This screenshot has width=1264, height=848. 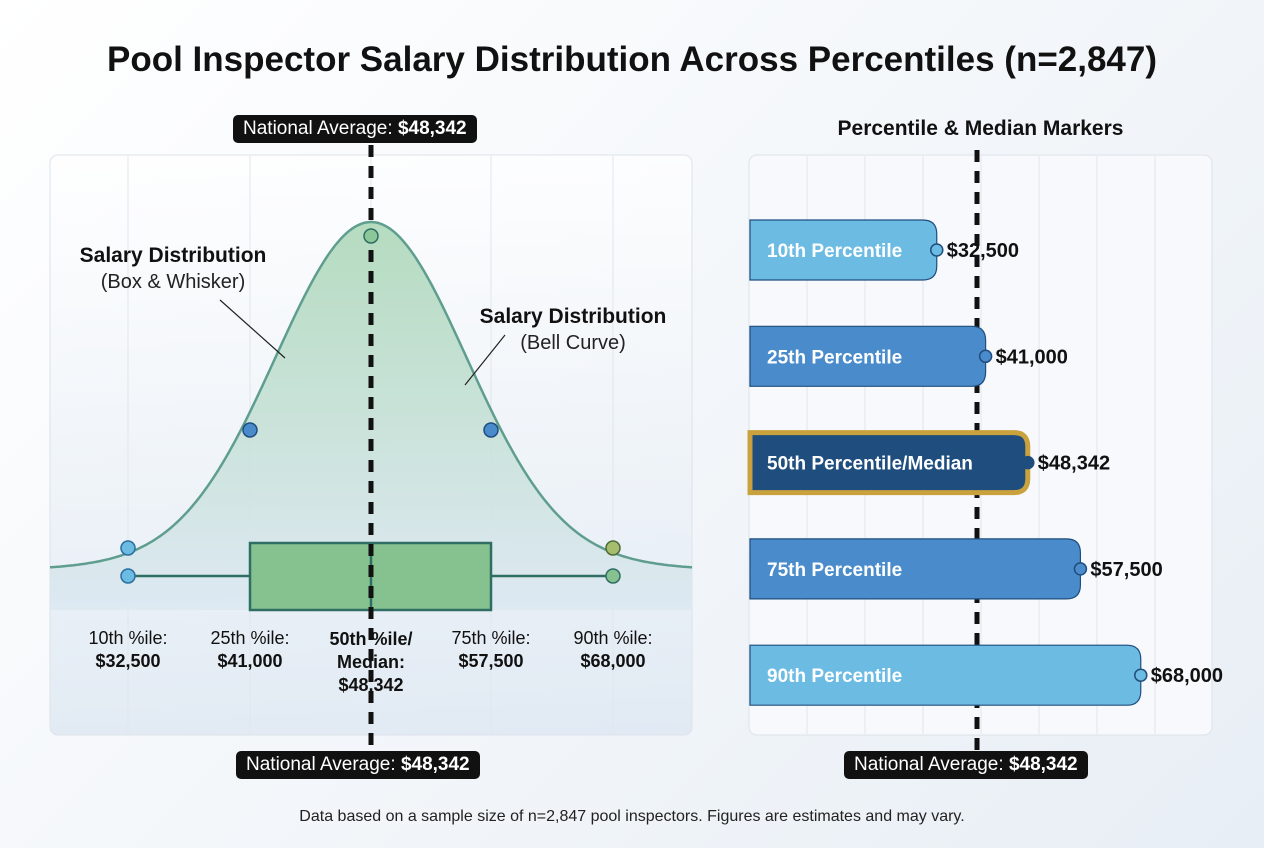 What do you see at coordinates (1074, 464) in the screenshot?
I see `bar-value-label: $48,342` at bounding box center [1074, 464].